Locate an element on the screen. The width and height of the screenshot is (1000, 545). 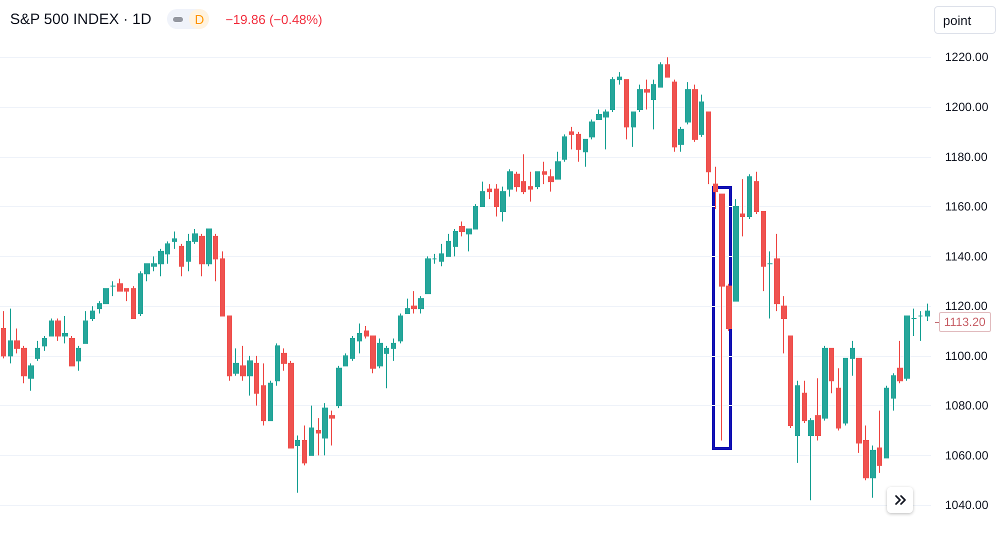
y-tick-label: 1160.00 is located at coordinates (966, 207).